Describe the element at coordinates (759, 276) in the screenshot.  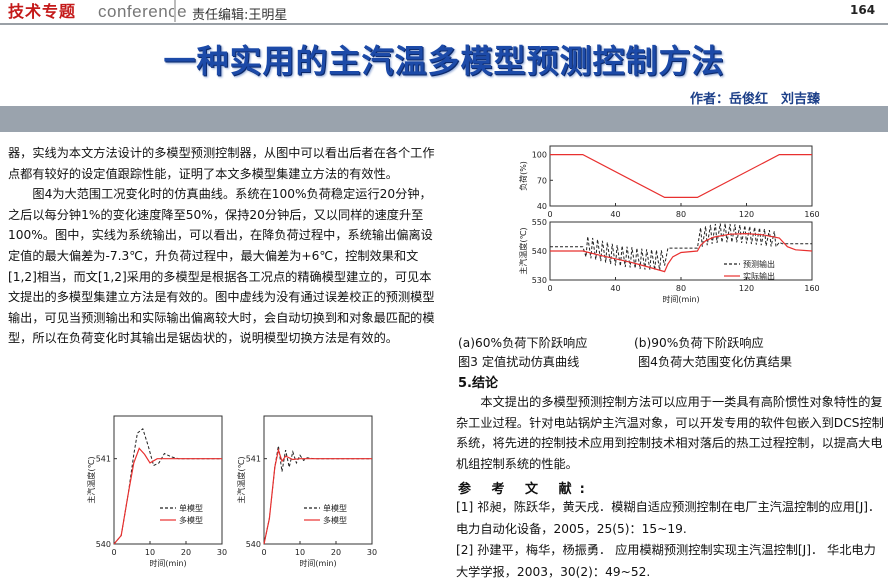
I see `legend-label: 实际输出` at that location.